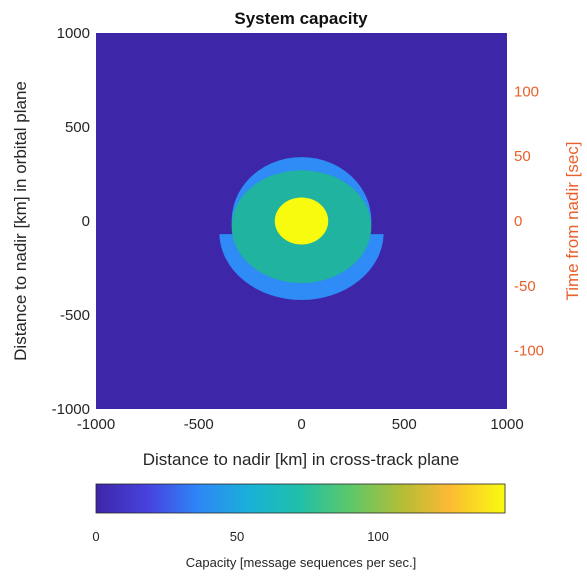  Describe the element at coordinates (71, 221) in the screenshot. I see `y-axis-ticks: -1000 -500 0 500 1000` at that location.